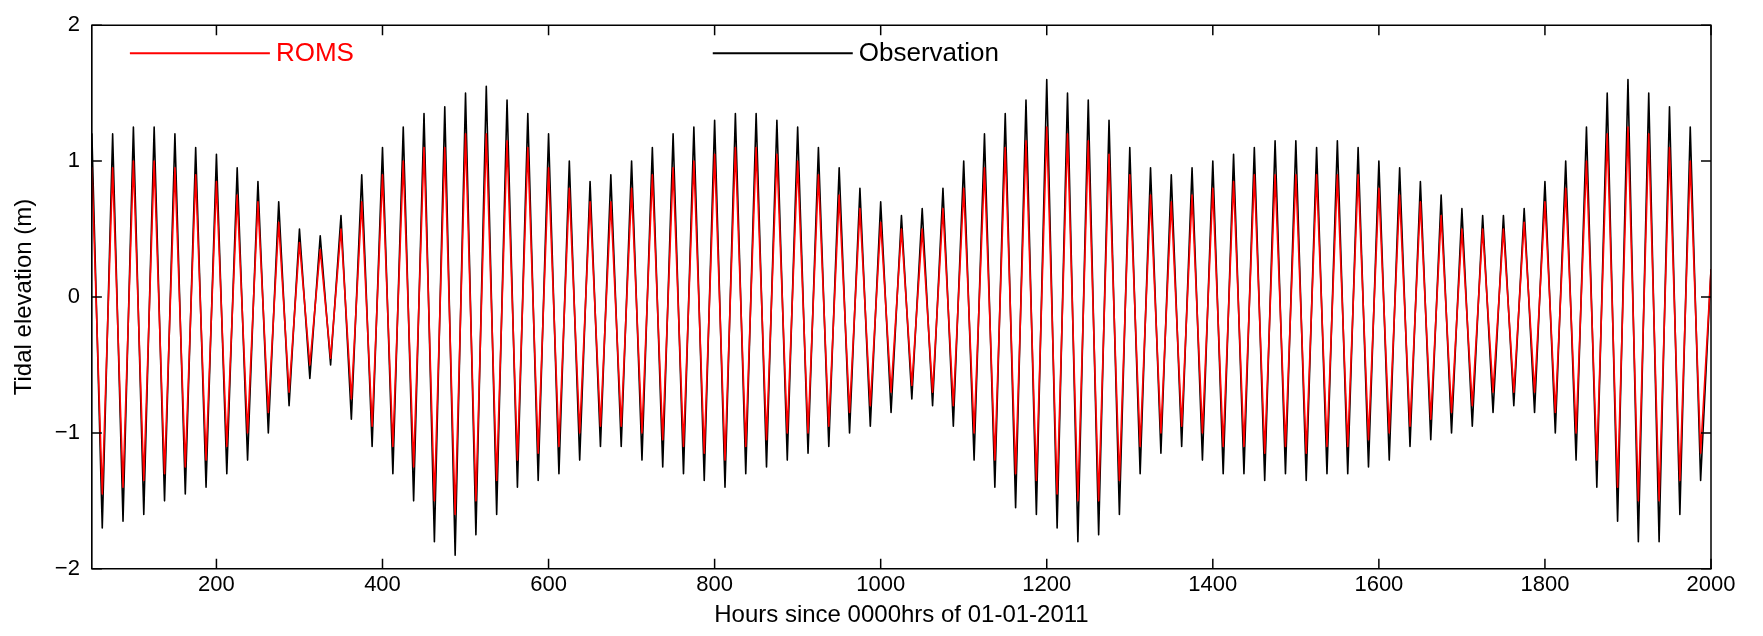  Describe the element at coordinates (314, 52) in the screenshot. I see `text: ROMS` at that location.